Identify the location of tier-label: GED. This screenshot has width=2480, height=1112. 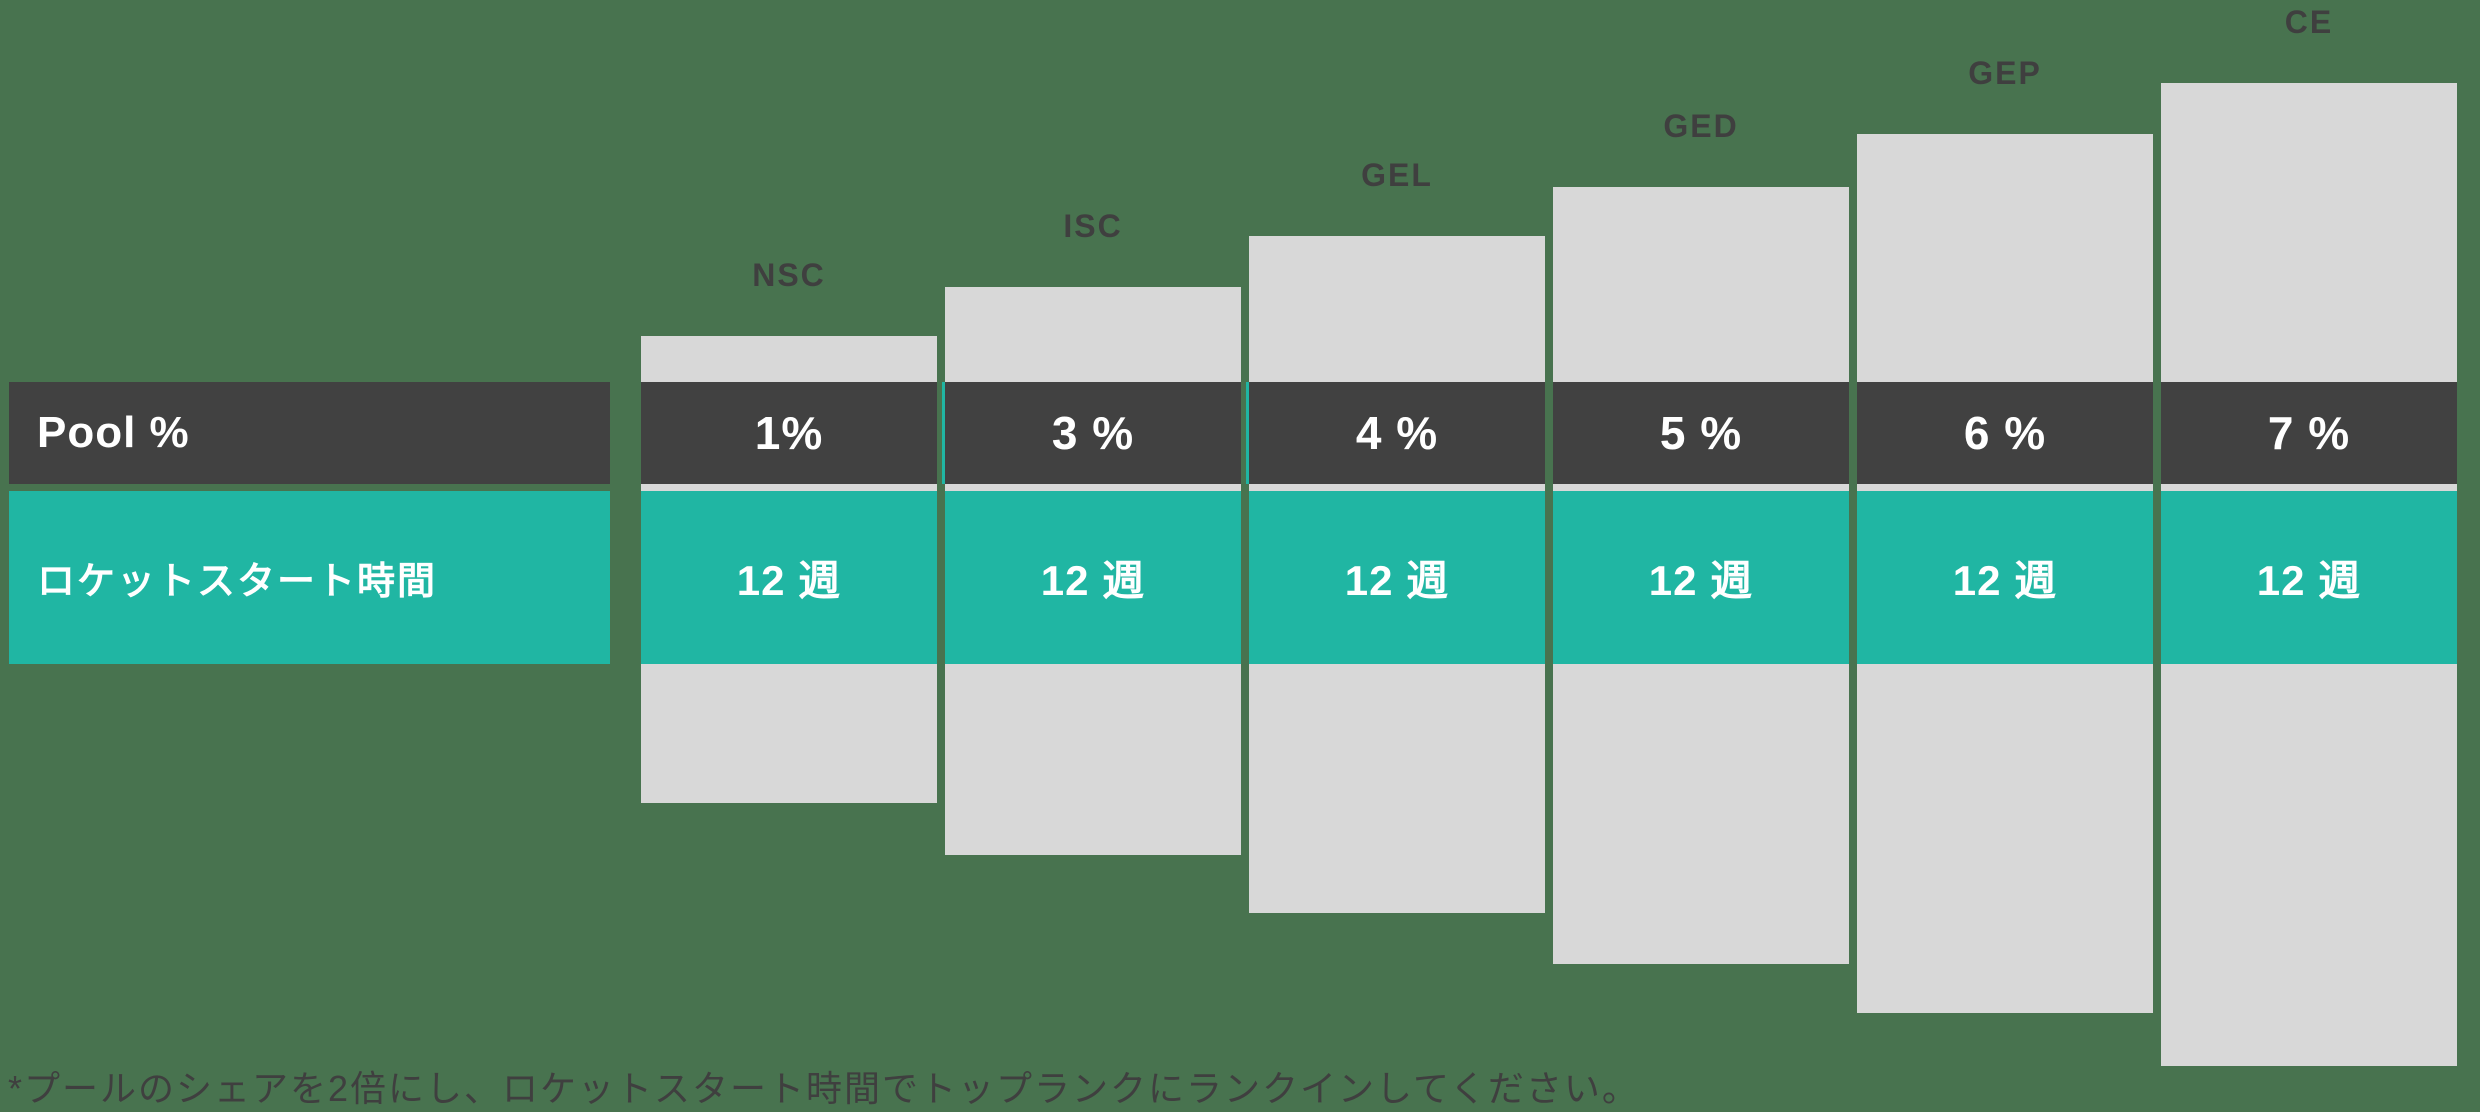
(1701, 126).